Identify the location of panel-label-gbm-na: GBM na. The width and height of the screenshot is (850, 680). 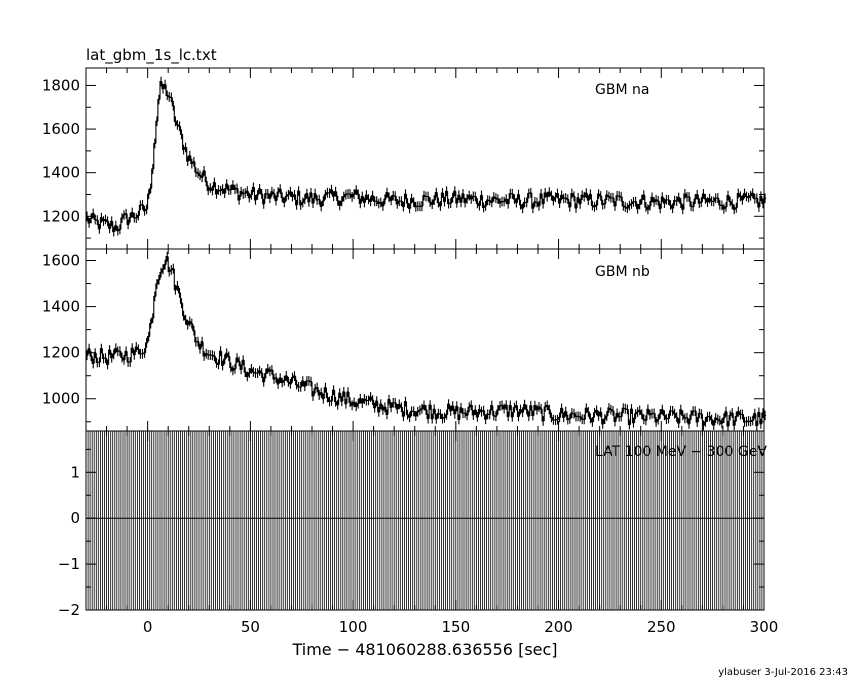
(622, 90).